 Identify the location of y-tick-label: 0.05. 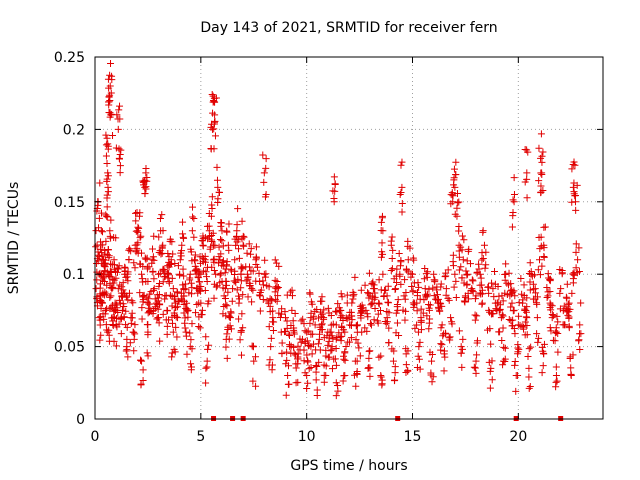
(69, 348).